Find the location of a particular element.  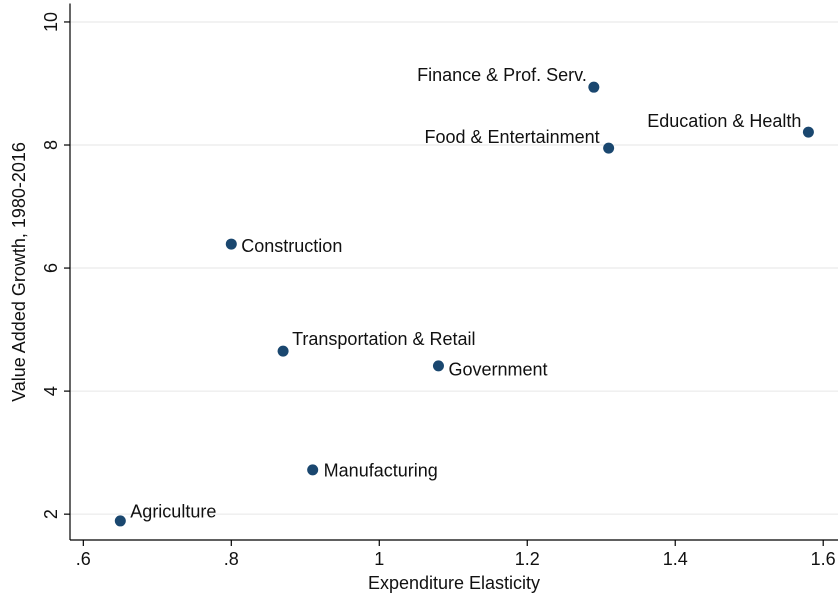

point-label: Manufacturing is located at coordinates (381, 471).